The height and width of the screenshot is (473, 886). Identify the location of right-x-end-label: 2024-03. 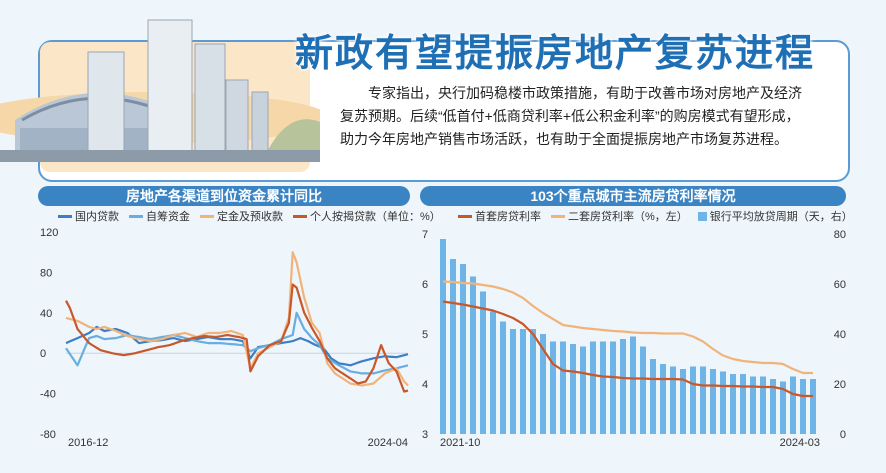
(800, 443).